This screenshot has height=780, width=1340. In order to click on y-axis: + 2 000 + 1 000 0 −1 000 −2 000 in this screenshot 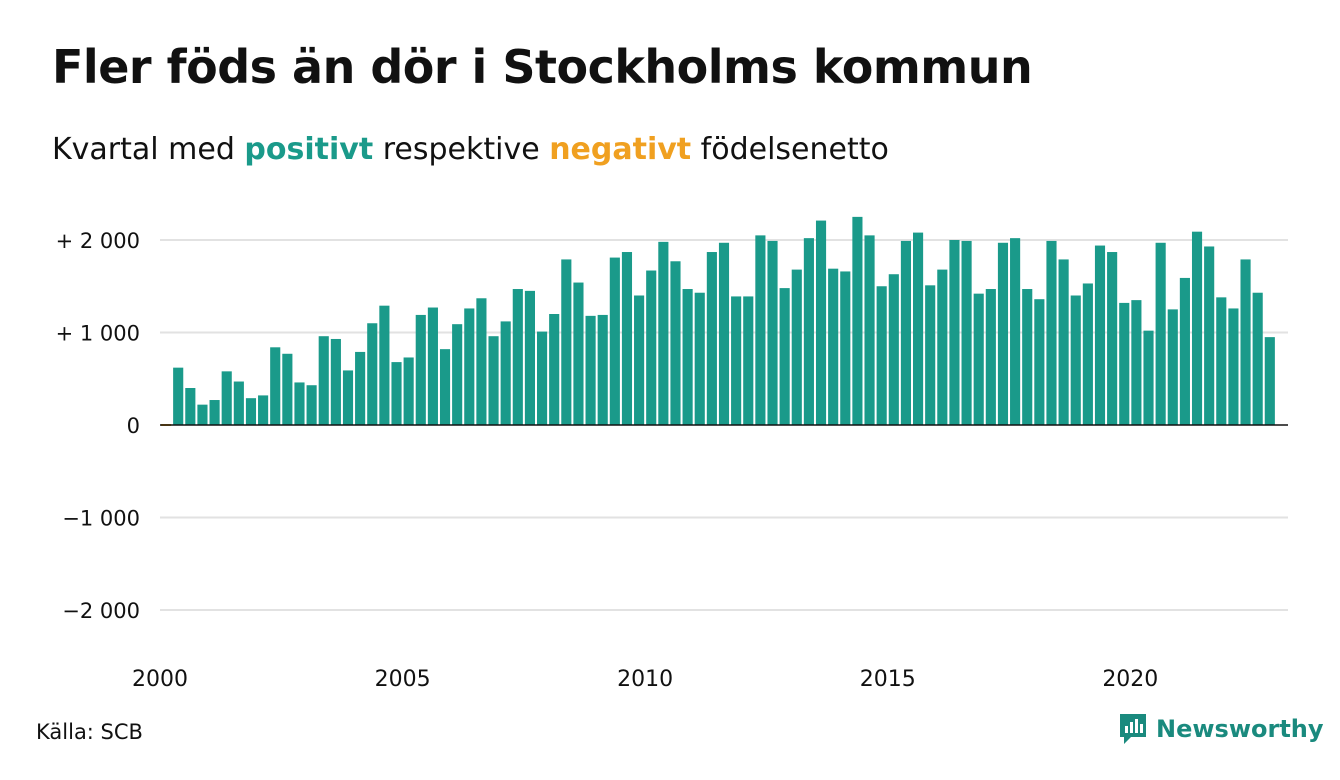, I will do `click(98, 426)`.